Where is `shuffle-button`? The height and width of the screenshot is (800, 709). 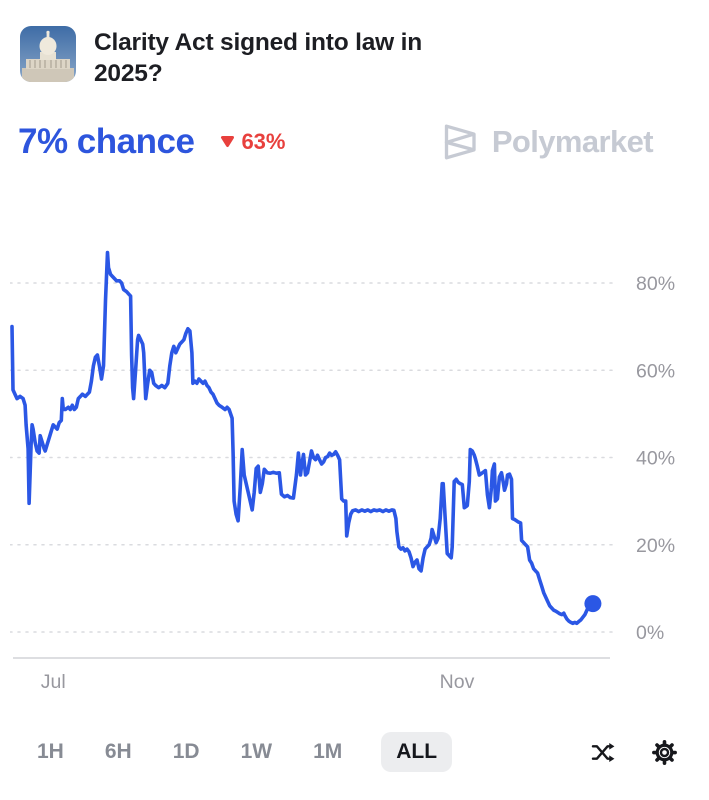 shuffle-button is located at coordinates (602, 752).